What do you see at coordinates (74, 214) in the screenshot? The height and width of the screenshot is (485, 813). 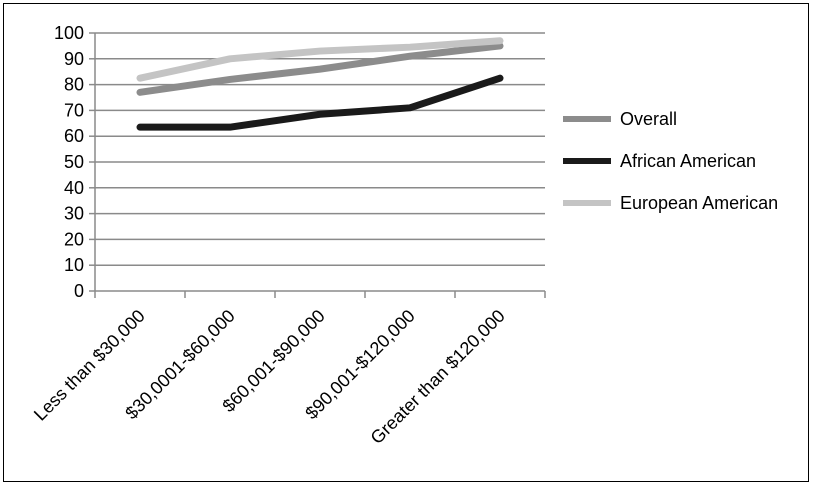 I see `y-tick-label: 30` at bounding box center [74, 214].